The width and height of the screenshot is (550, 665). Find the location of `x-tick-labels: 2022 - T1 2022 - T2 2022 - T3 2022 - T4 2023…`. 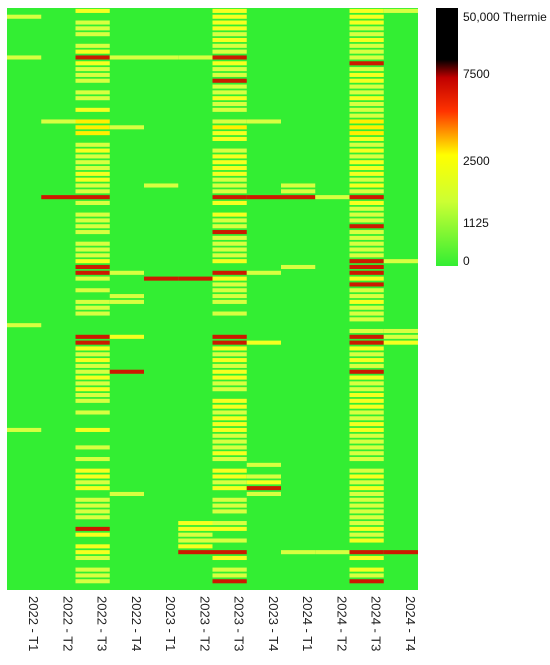

x-tick-labels: 2022 - T1 2022 - T2 2022 - T3 2022 - T4 2023… is located at coordinates (222, 623).